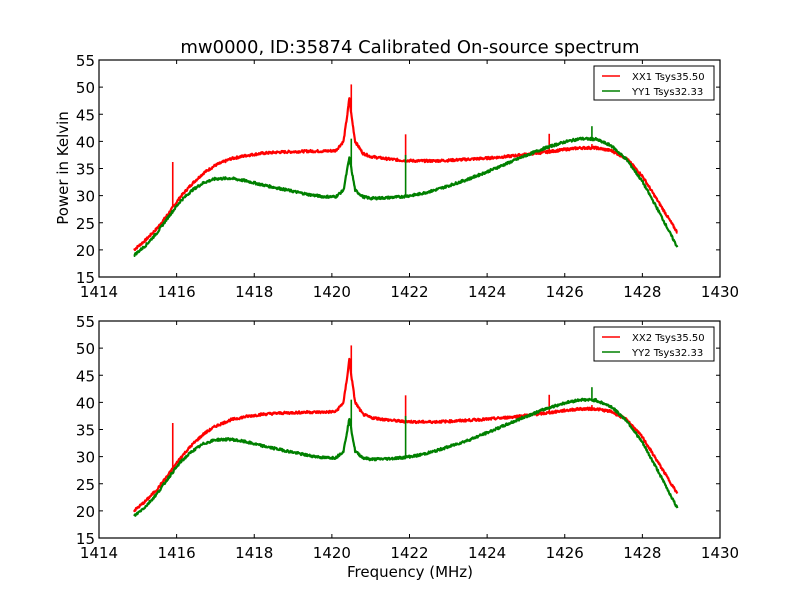  Describe the element at coordinates (667, 92) in the screenshot. I see `legend-label: YY1 Tsys32.33` at that location.